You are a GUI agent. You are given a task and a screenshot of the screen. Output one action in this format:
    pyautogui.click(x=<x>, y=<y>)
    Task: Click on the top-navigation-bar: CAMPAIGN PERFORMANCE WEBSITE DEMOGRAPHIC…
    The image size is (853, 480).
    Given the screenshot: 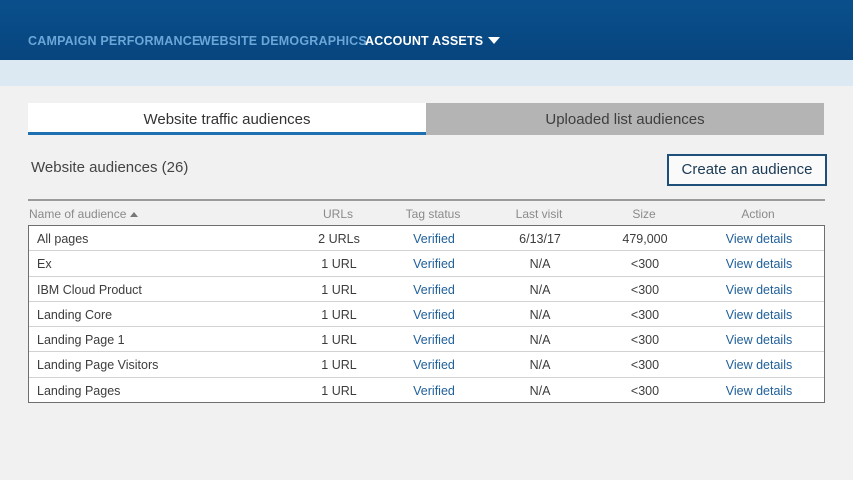 What is the action you would take?
    pyautogui.click(x=426, y=30)
    